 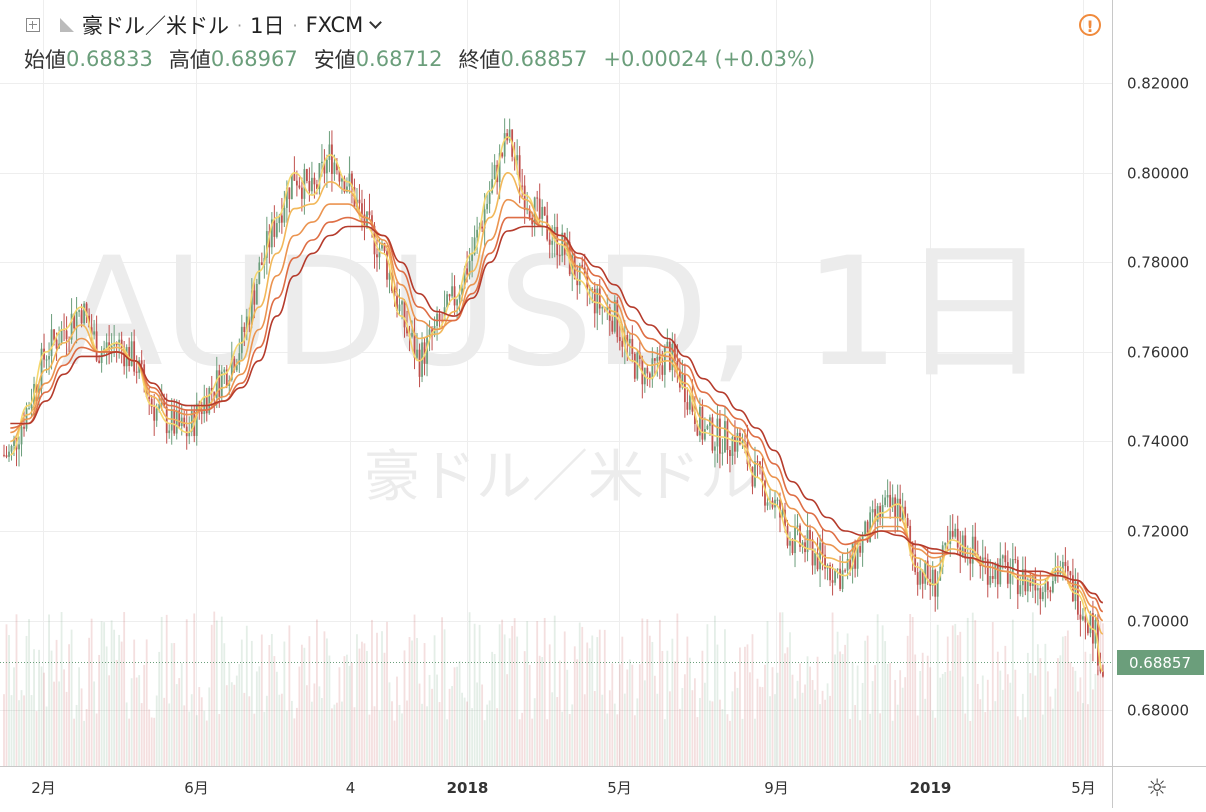 I want to click on price-axis-bg, so click(x=1159, y=383).